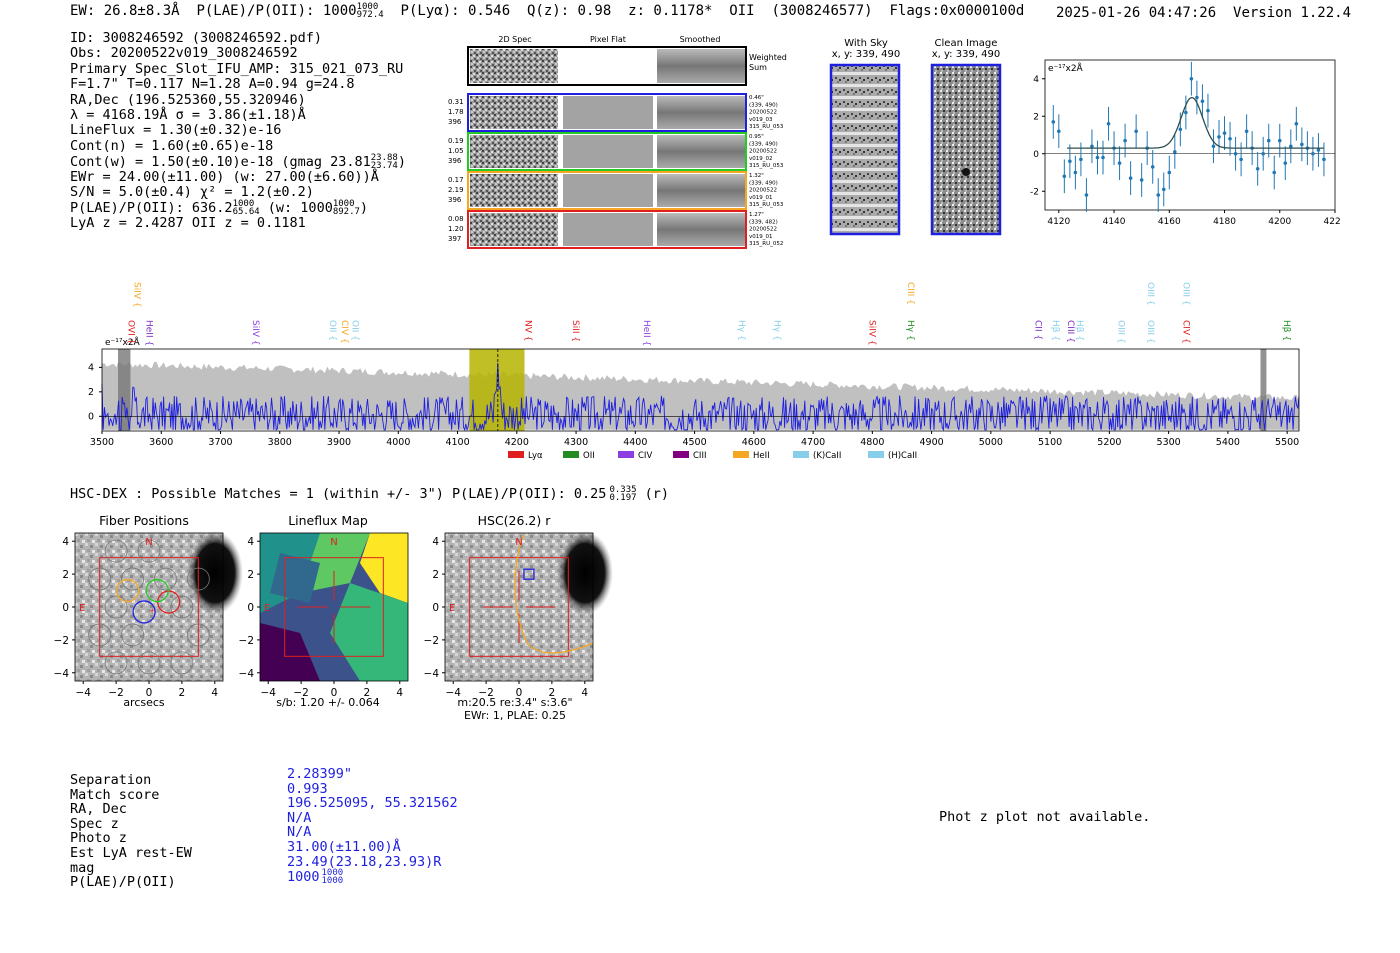 The width and height of the screenshot is (1400, 953). I want to click on panel3-xlabel: m:20.5 re:3.4" s:3.6" EWr: 1, PLAE: 0.25, so click(515, 709).